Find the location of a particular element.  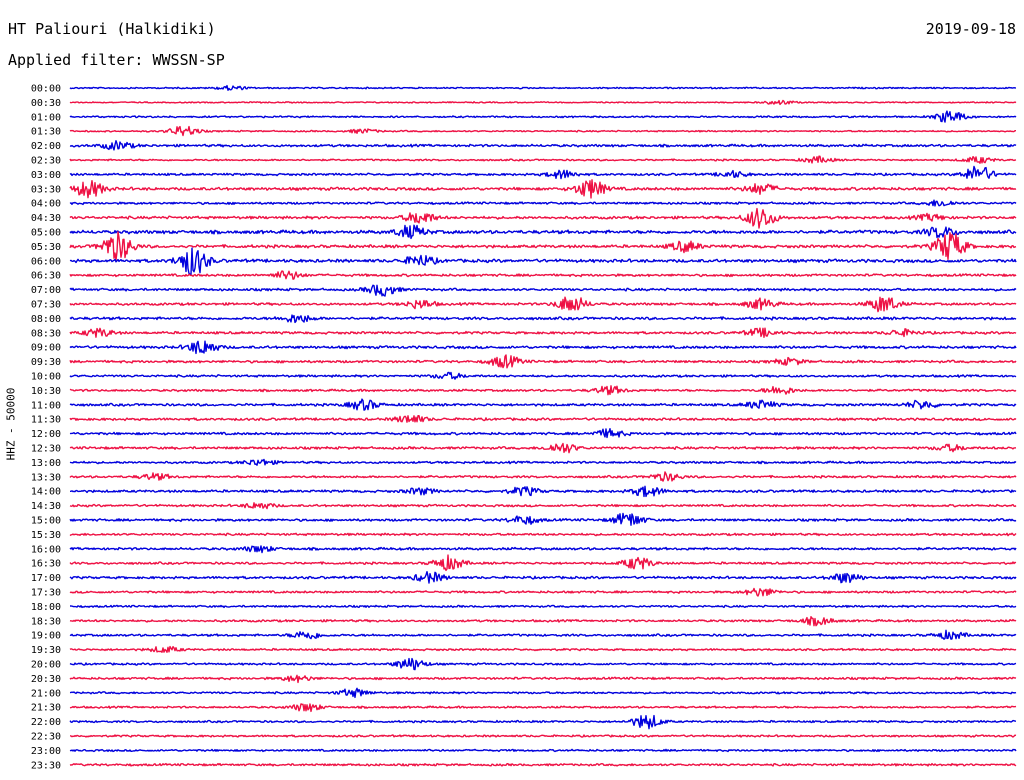

row-time-label: 21:30 is located at coordinates (46, 708).